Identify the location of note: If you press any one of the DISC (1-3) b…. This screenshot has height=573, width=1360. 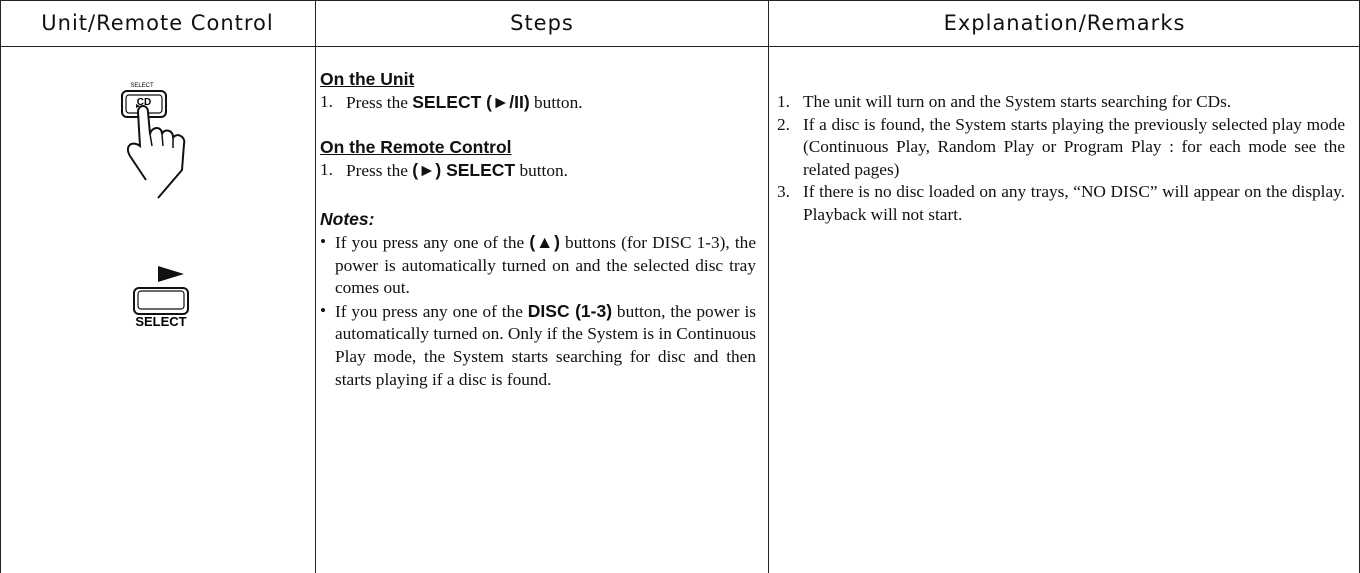
(538, 345).